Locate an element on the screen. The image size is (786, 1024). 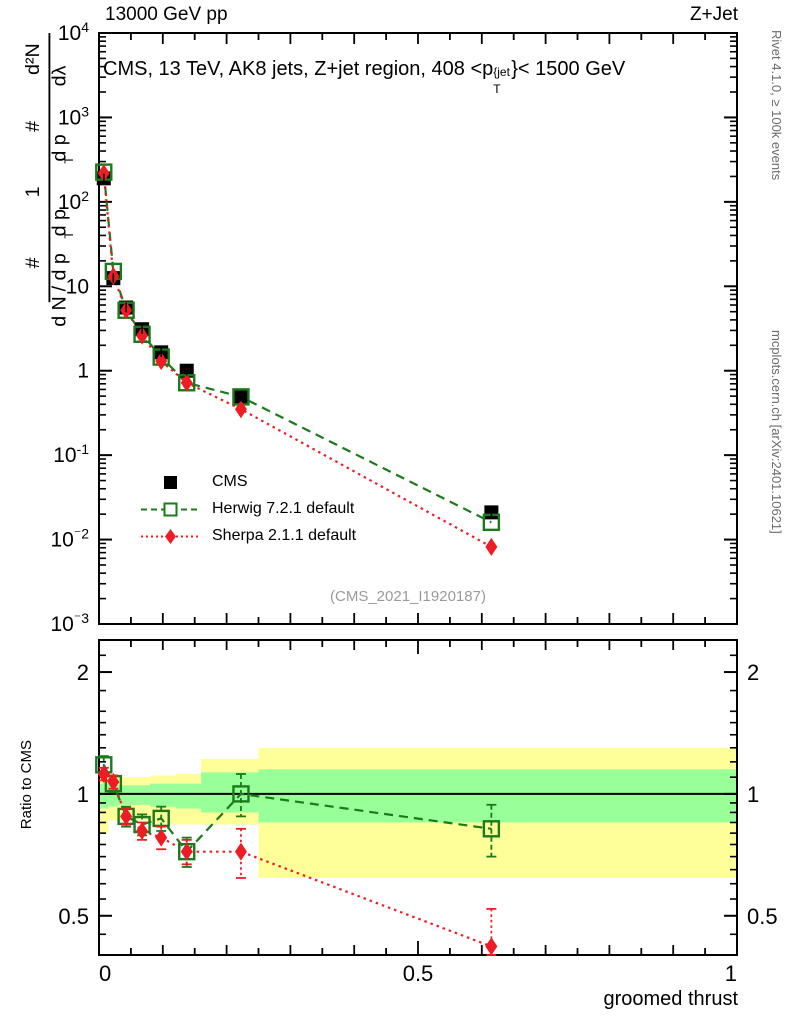
ylabel-slash-dn: / d p is located at coordinates (59, 272).